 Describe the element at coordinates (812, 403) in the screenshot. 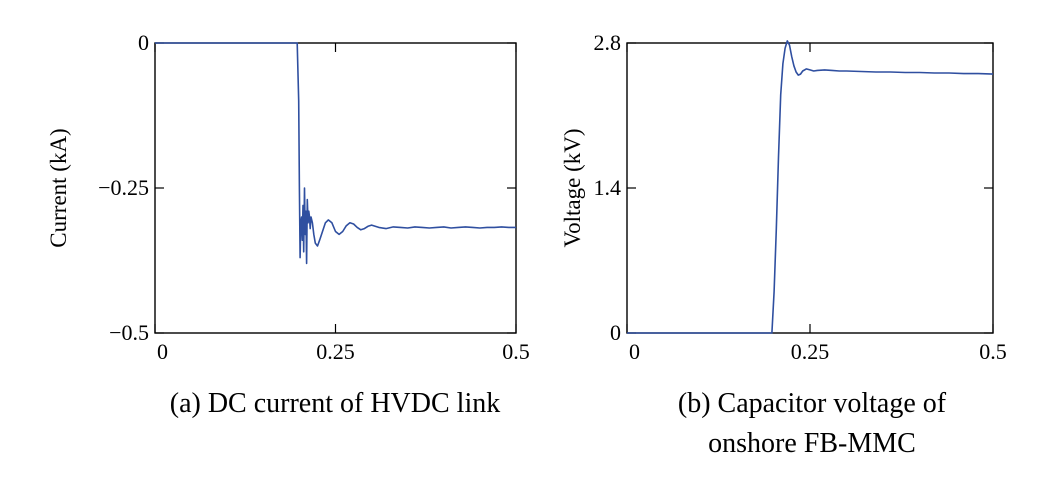

I see `caption-b-line-1: (b) Capacitor voltage of` at that location.